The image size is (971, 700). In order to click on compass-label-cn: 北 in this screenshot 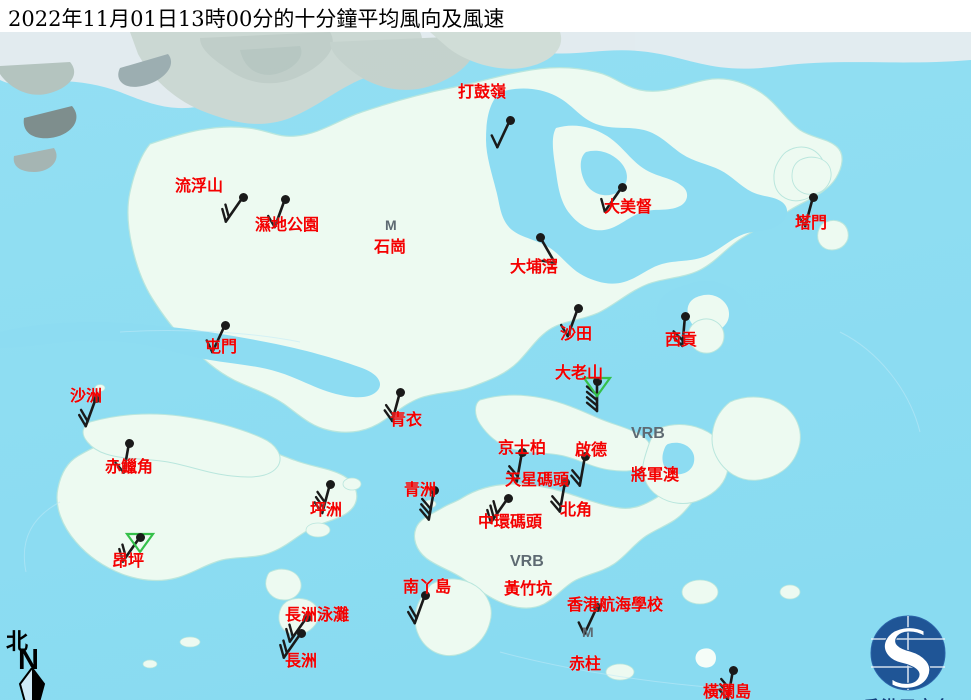, I will do `click(17, 642)`.